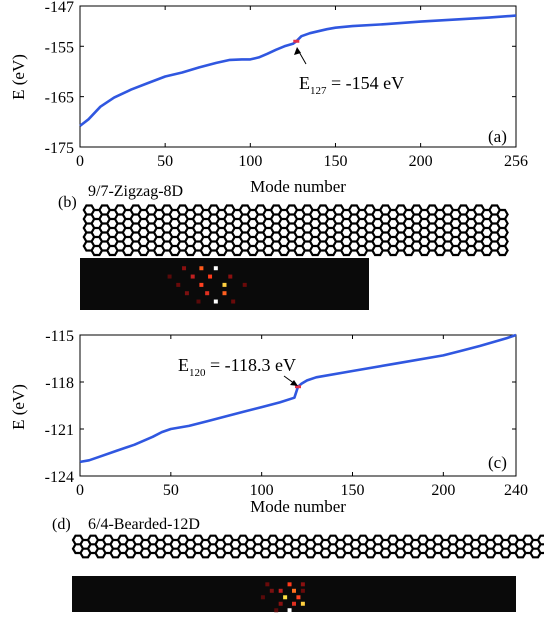 This screenshot has height=622, width=544. What do you see at coordinates (335, 161) in the screenshot?
I see `chart-a-x-tick-label: 150` at bounding box center [335, 161].